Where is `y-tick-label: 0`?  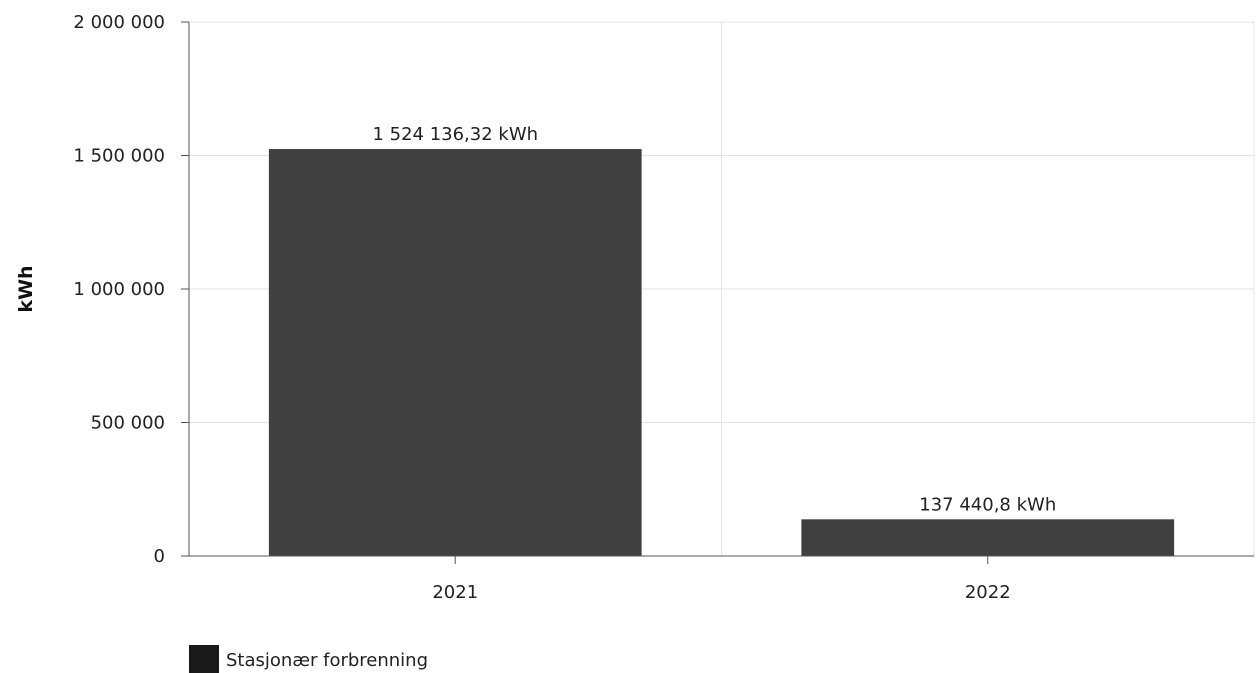
y-tick-label: 0 is located at coordinates (159, 556).